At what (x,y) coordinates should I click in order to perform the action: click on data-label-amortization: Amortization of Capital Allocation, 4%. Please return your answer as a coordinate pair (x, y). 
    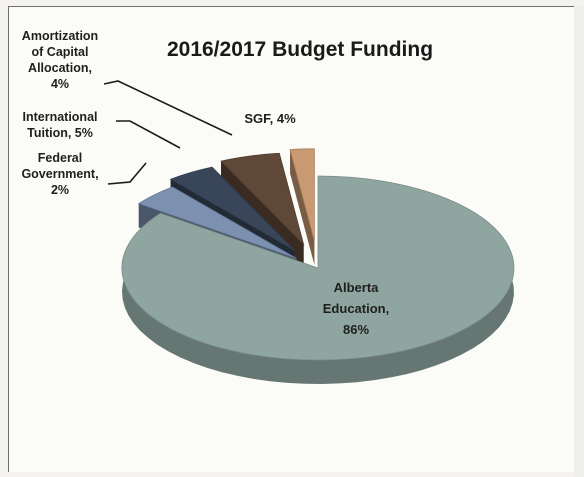
    Looking at the image, I should click on (60, 60).